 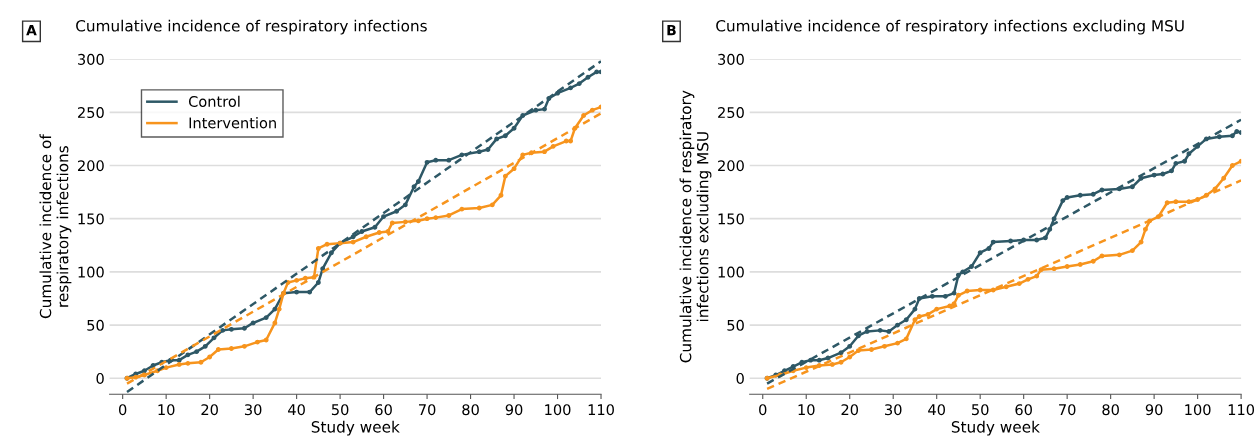 I want to click on text: B, so click(x=671, y=30).